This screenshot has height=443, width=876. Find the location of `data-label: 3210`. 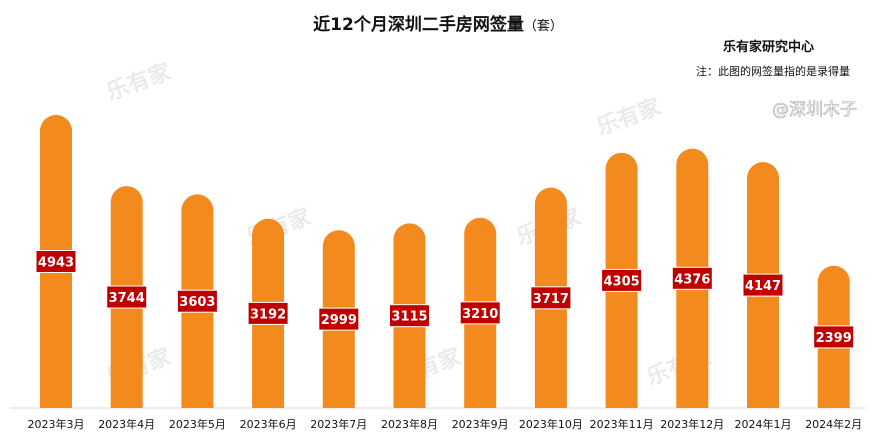

data-label: 3210 is located at coordinates (480, 314).